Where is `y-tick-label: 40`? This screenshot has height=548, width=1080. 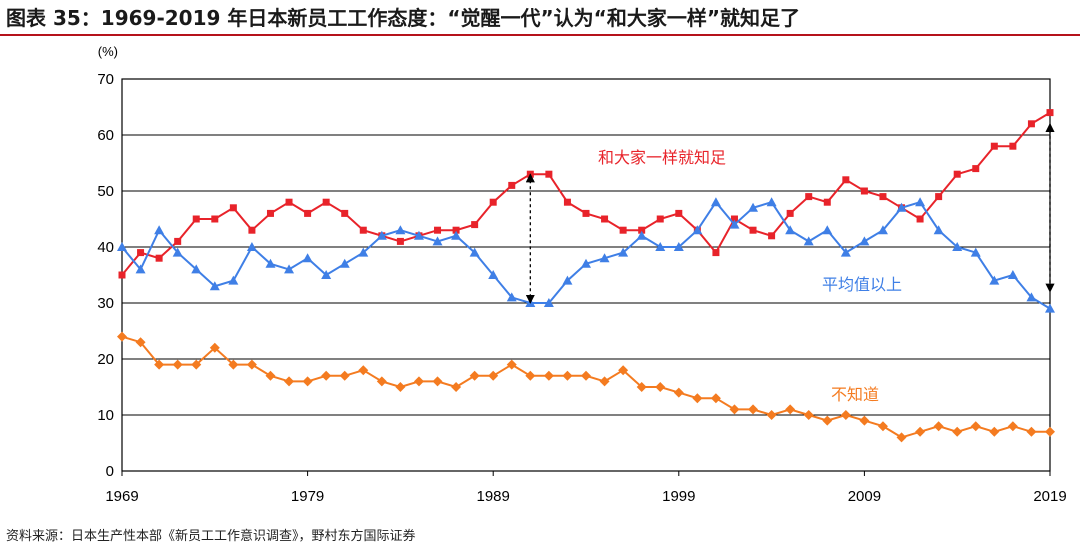 y-tick-label: 40 is located at coordinates (105, 247).